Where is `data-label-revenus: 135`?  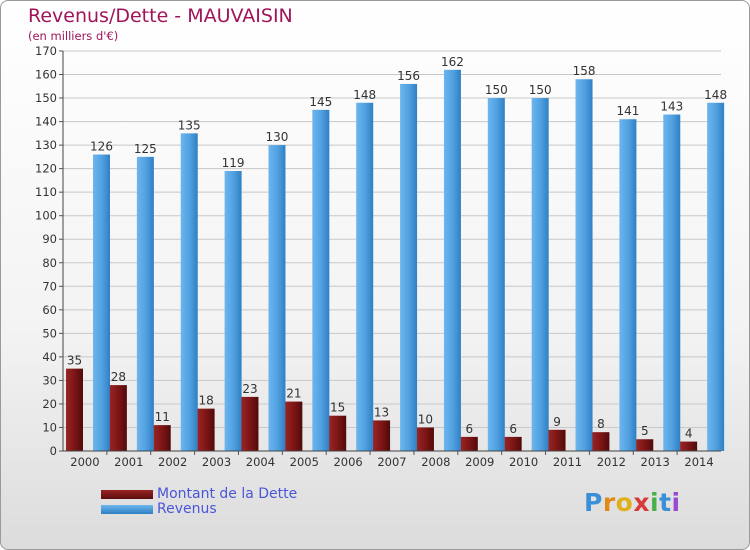 data-label-revenus: 135 is located at coordinates (189, 125).